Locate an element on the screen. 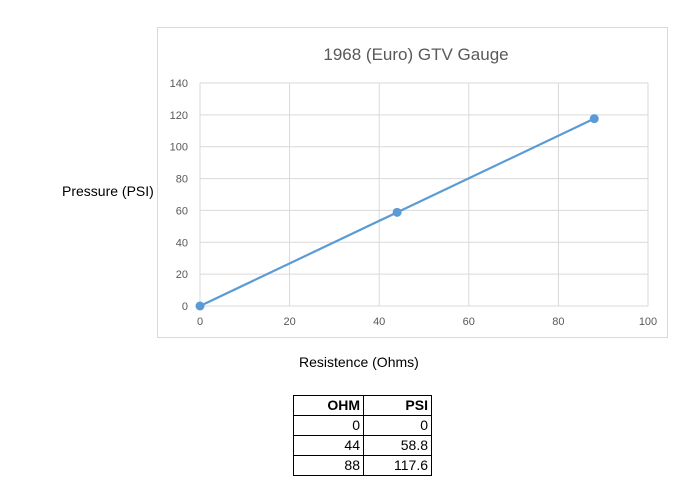 The width and height of the screenshot is (700, 497). y-tick-label: 60 is located at coordinates (182, 211).